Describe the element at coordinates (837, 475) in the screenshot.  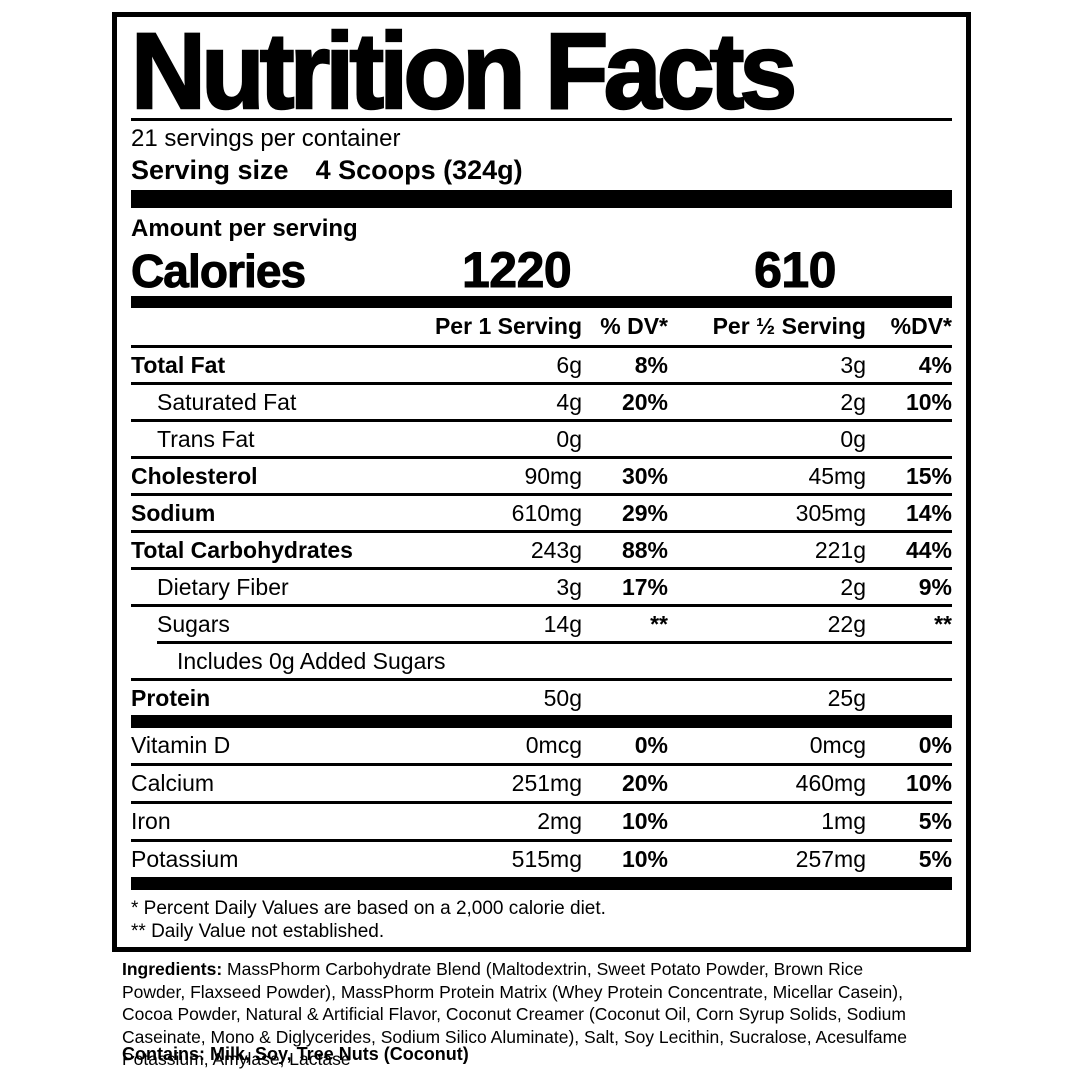
I see `amount-2: 45mg` at that location.